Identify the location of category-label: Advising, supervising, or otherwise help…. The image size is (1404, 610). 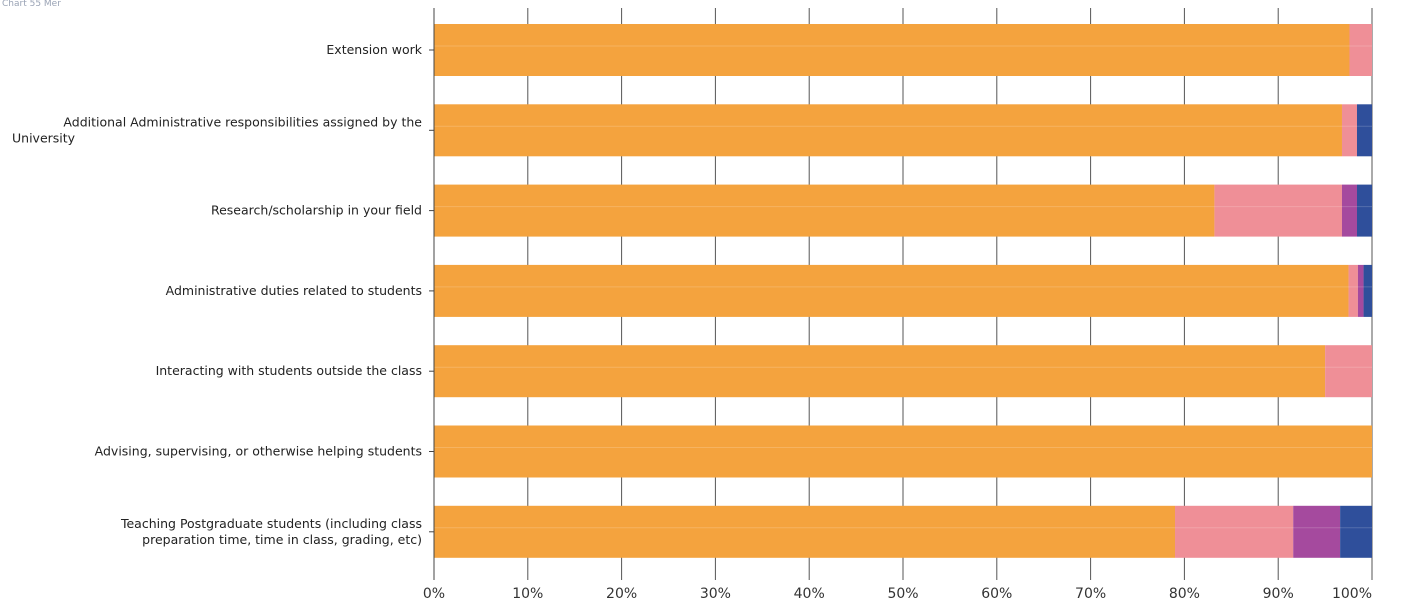
(258, 451).